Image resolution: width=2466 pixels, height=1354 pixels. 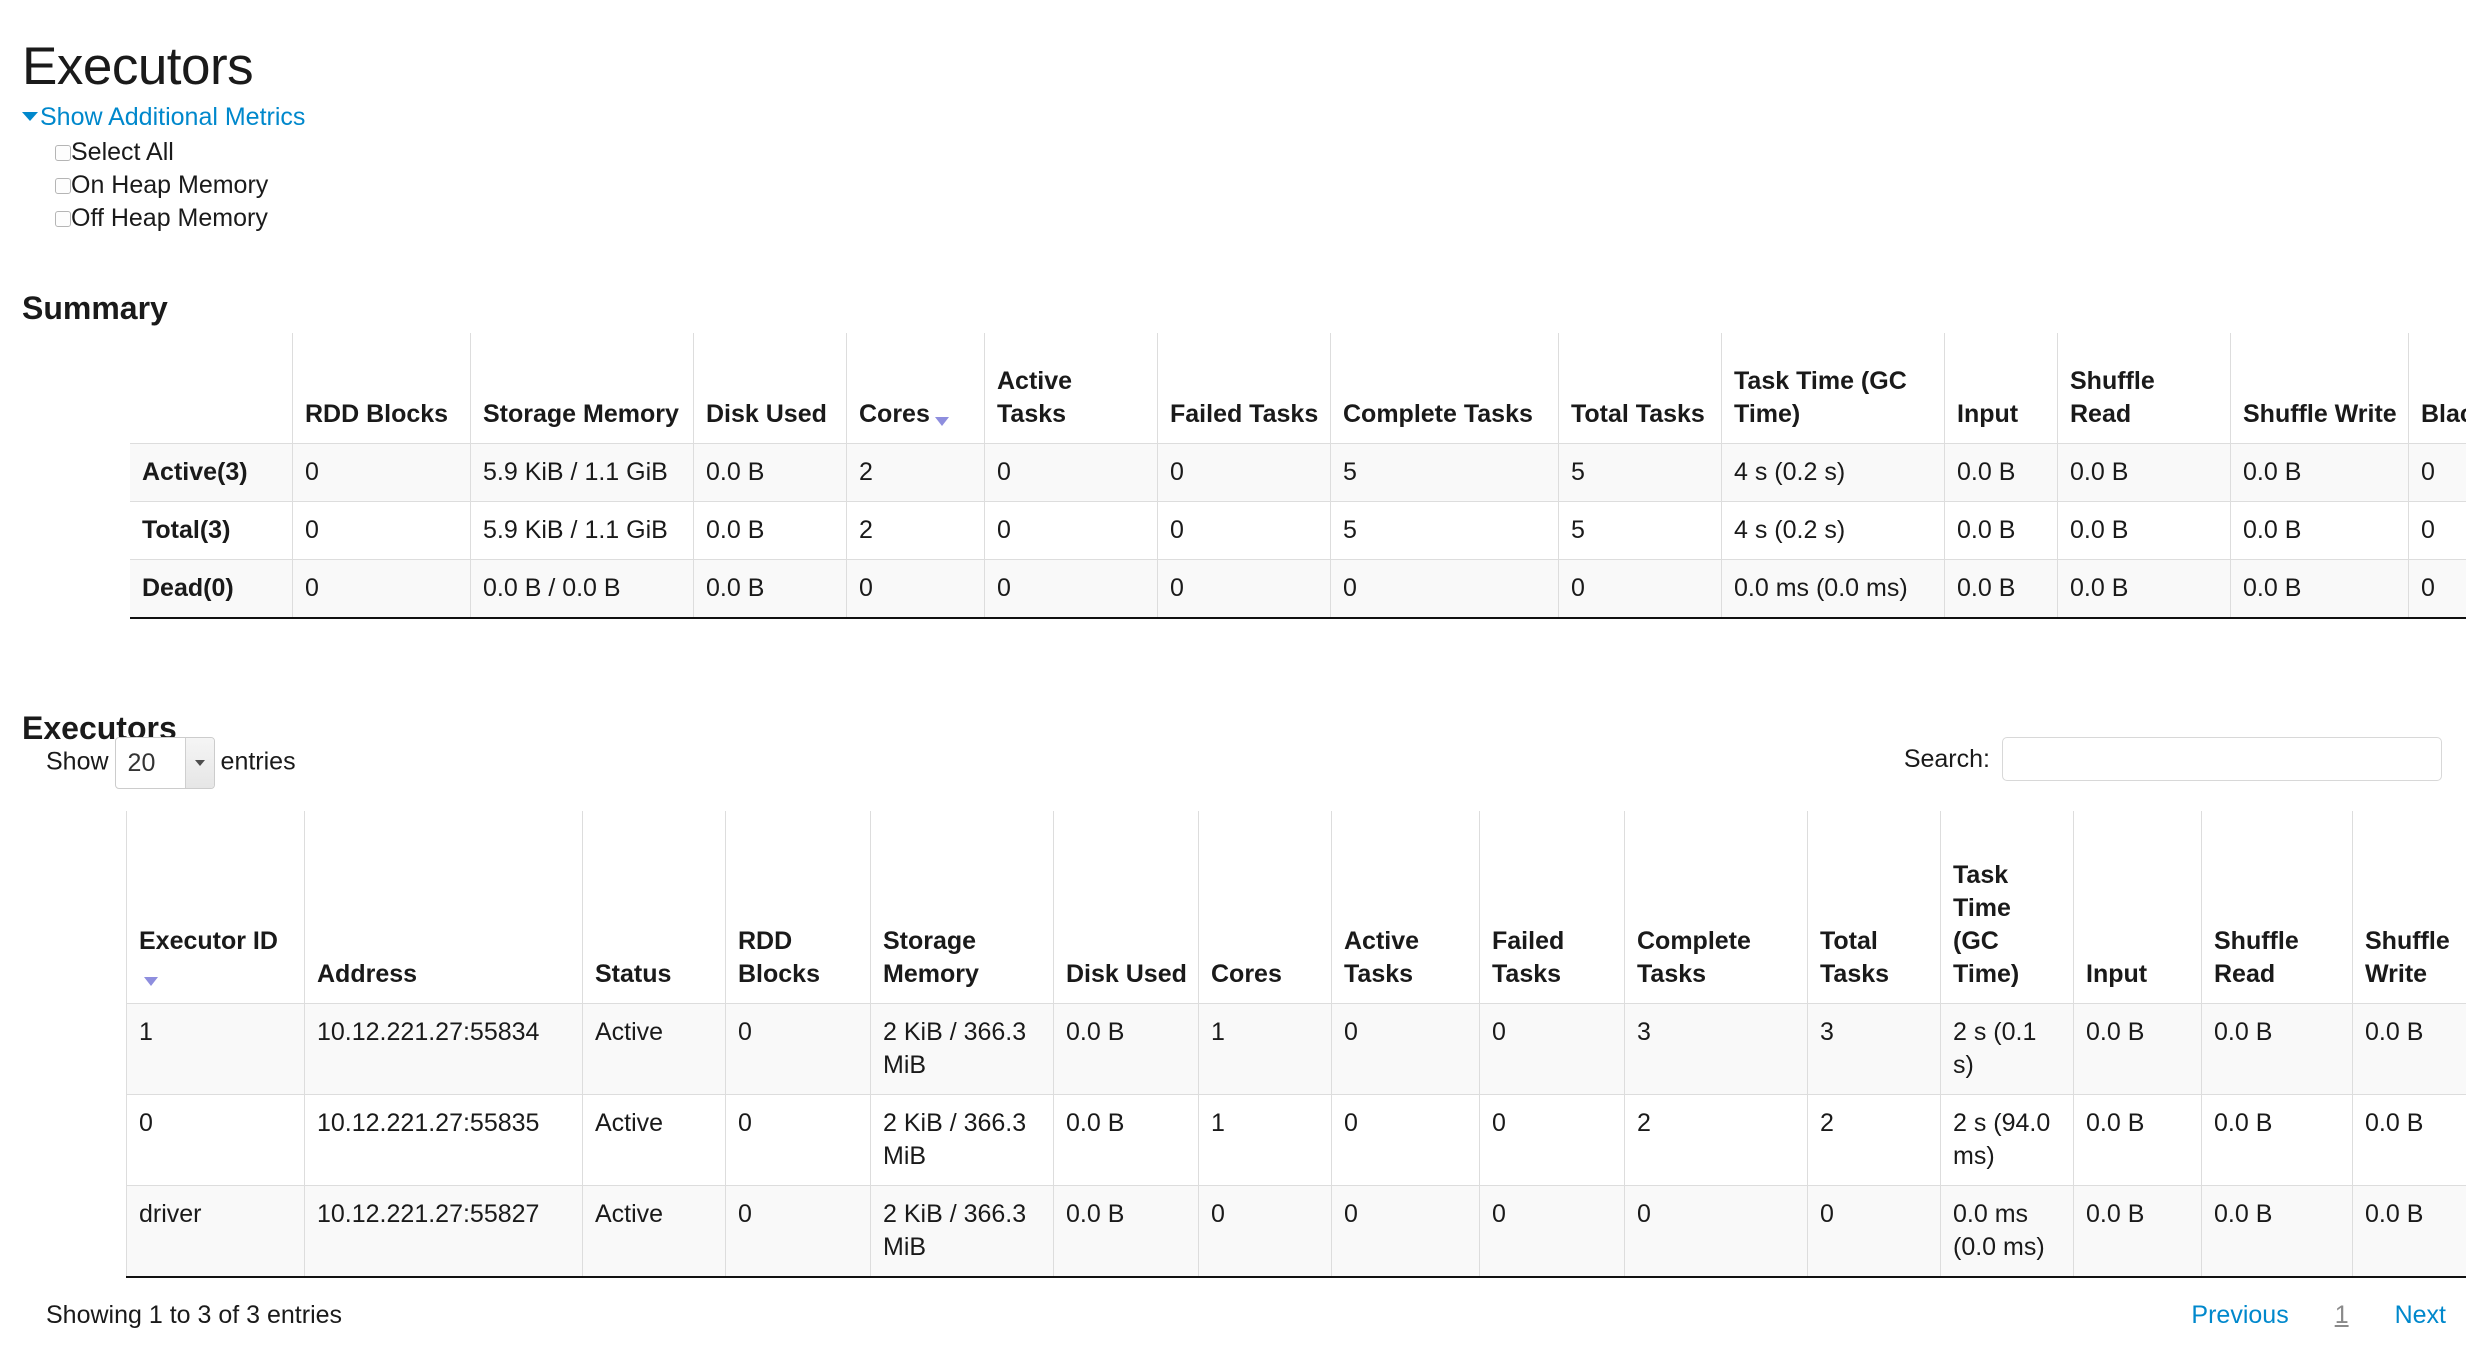 I want to click on cell-task-time: 0.0 ms (0.0 ms), so click(x=1833, y=589).